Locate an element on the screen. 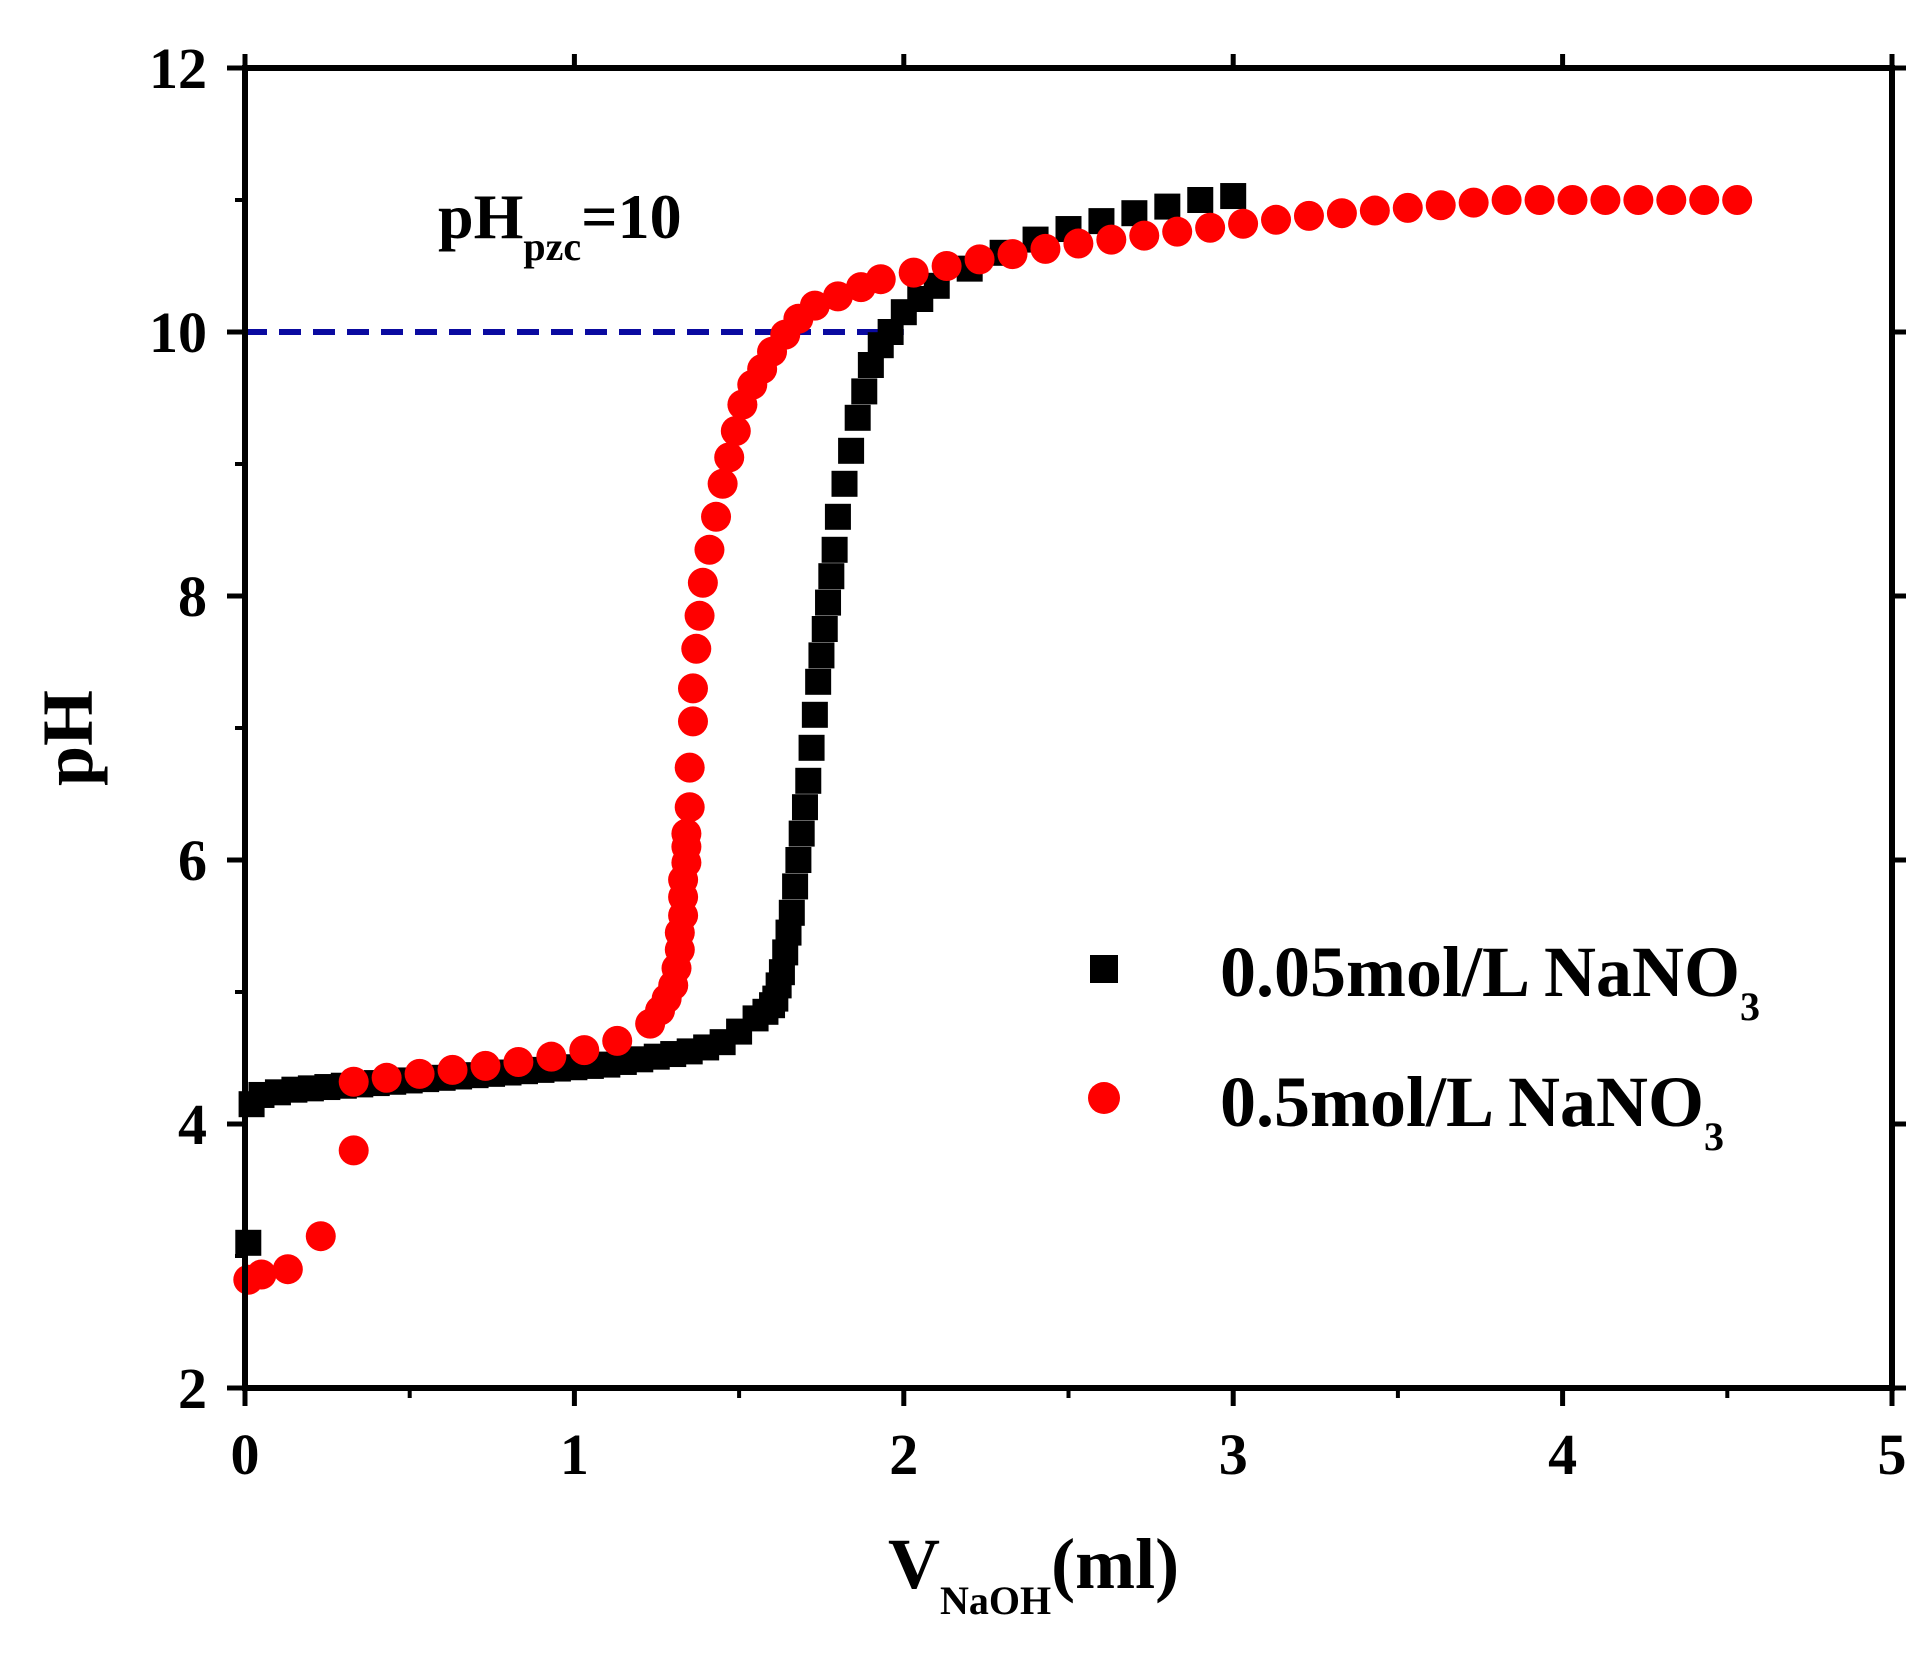 The image size is (1931, 1655). x-tick-label: 1 is located at coordinates (574, 1454).